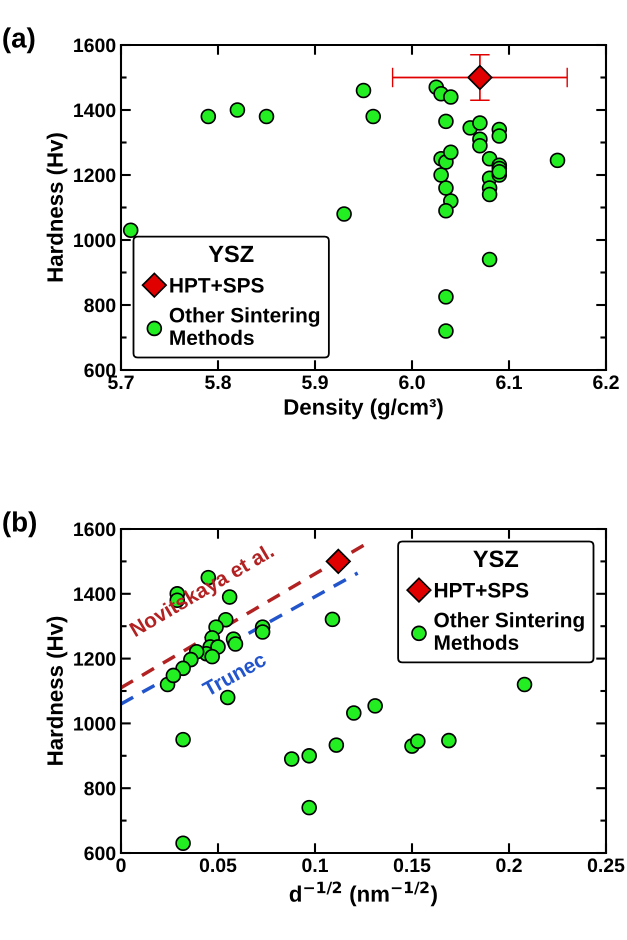 Image resolution: width=627 pixels, height=940 pixels. What do you see at coordinates (121, 865) in the screenshot?
I see `x-tick-label: 0` at bounding box center [121, 865].